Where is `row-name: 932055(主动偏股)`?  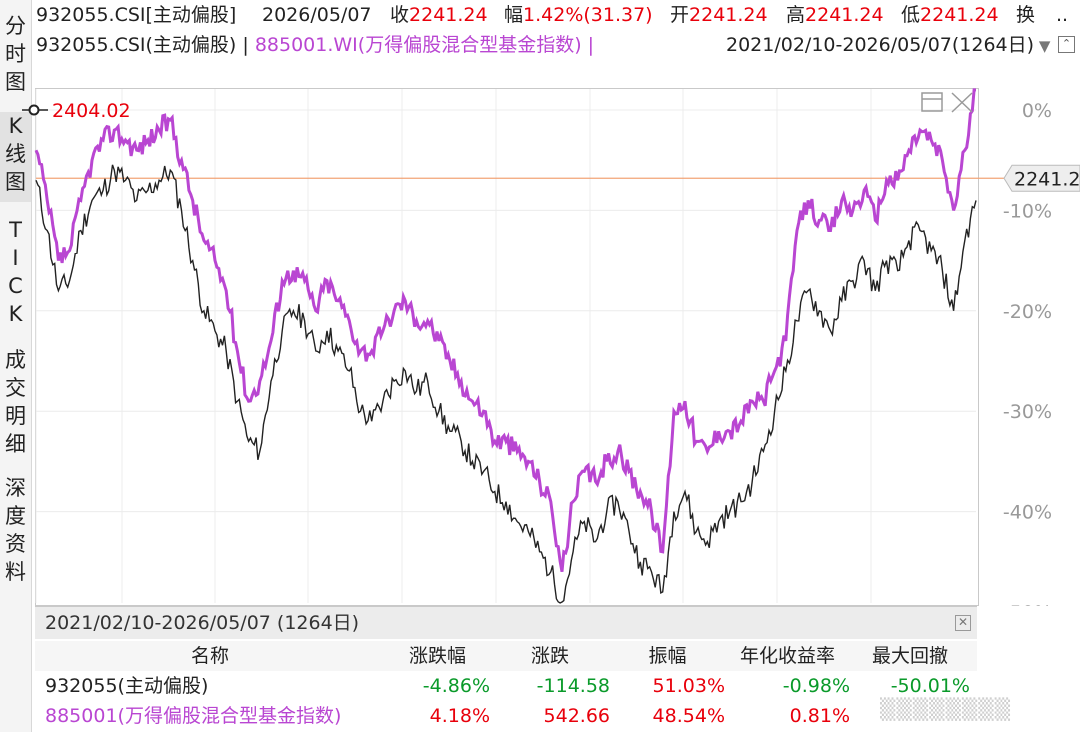 row-name: 932055(主动偏股) is located at coordinates (127, 686).